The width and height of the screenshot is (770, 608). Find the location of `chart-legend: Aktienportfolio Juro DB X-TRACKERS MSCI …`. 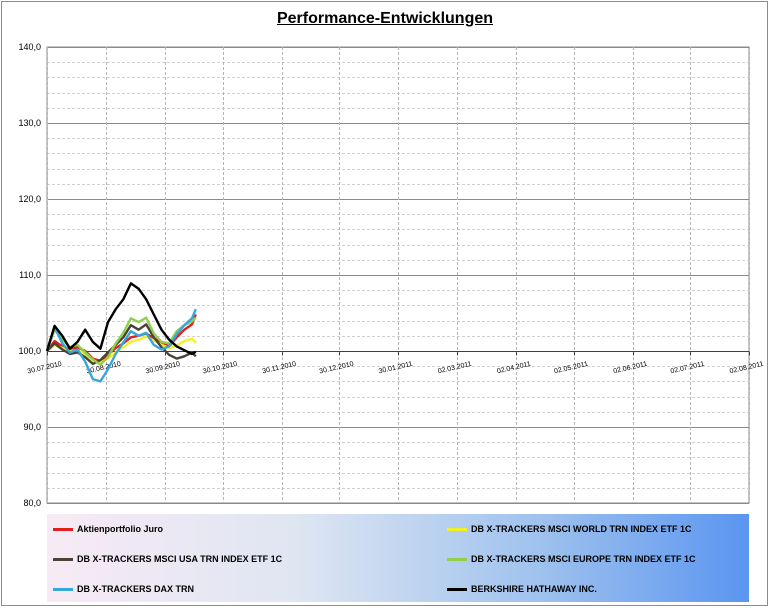

chart-legend: Aktienportfolio Juro DB X-TRACKERS MSCI … is located at coordinates (398, 558).